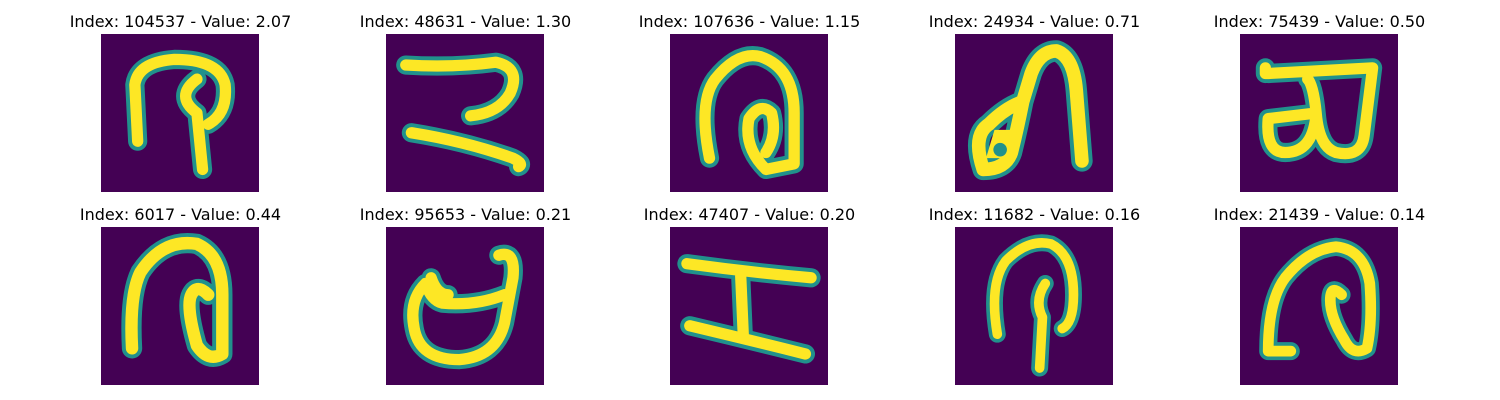  Describe the element at coordinates (180, 306) in the screenshot. I see `arch-with-hook-glyph` at that location.